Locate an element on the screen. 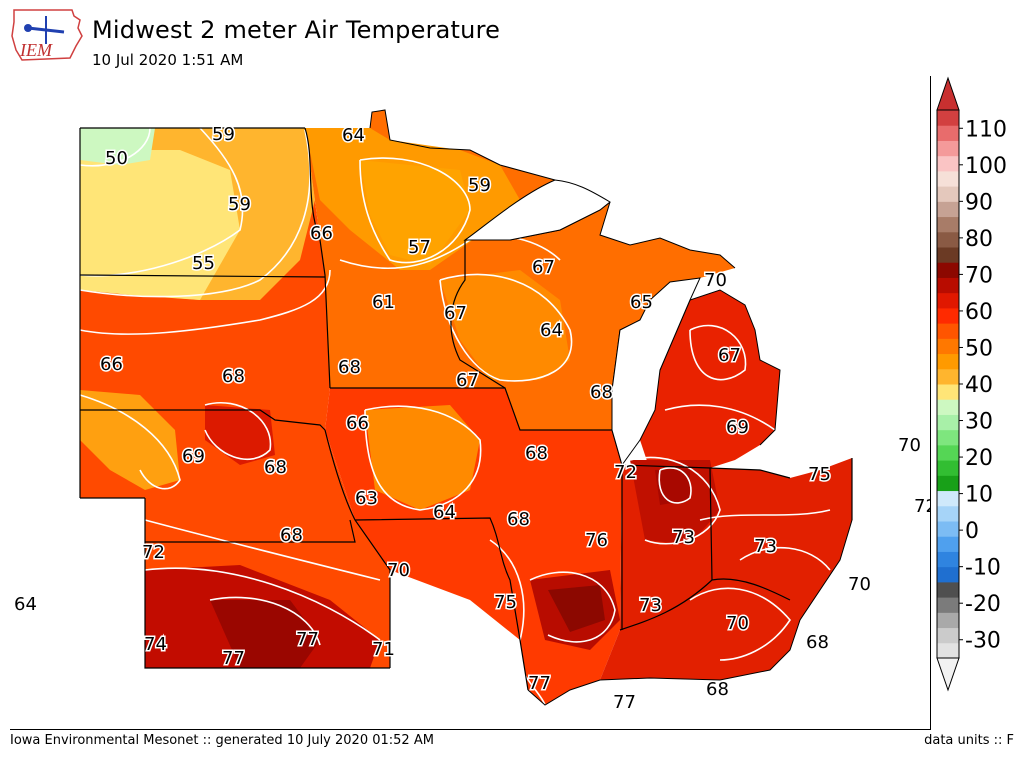 The image size is (1024, 768). map-title: Midwest 2 meter Air Temperature is located at coordinates (296, 30).